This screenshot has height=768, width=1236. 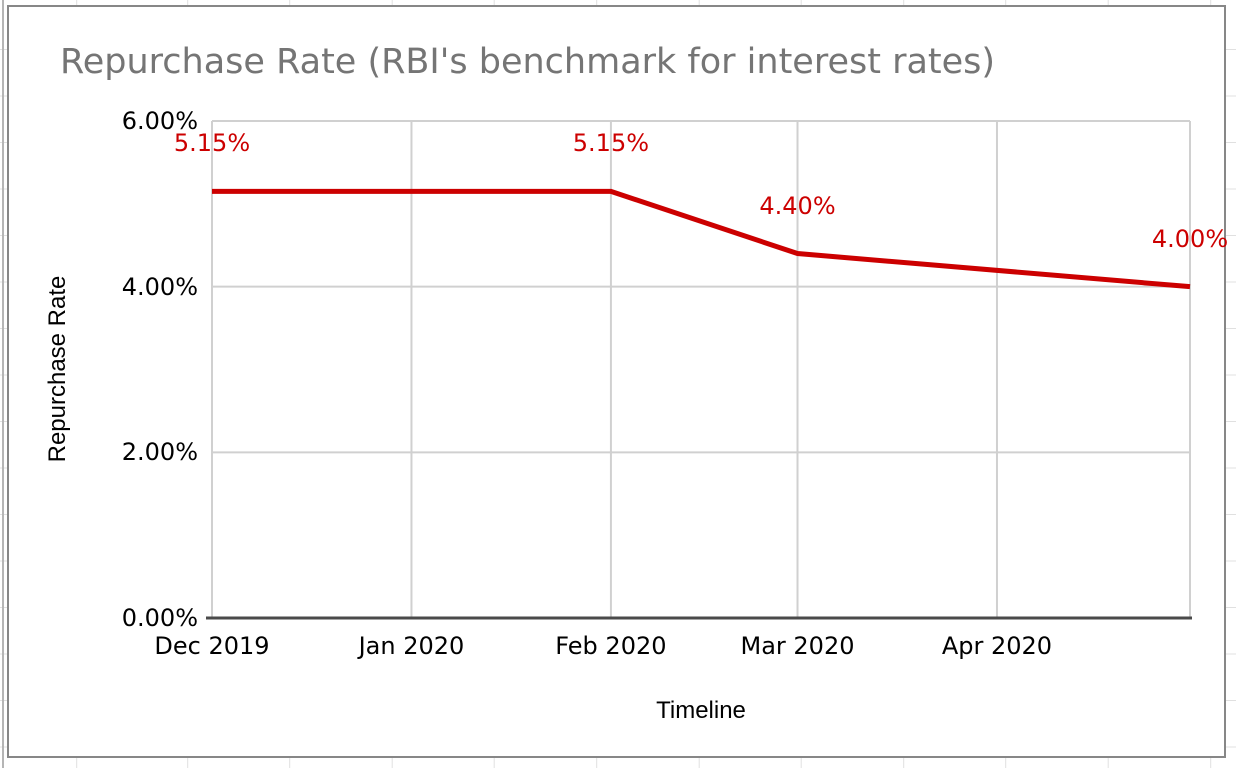 I want to click on data-point-label: 4.00%, so click(x=1190, y=238).